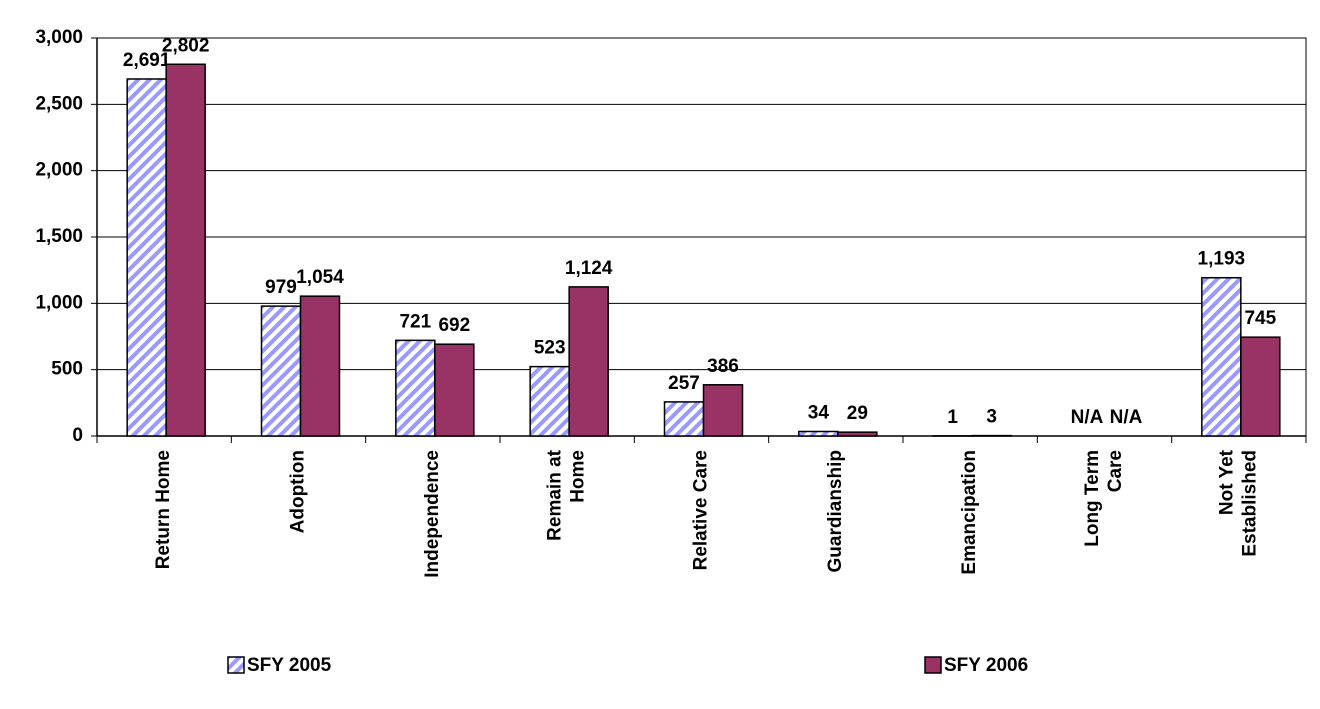  I want to click on value-label: 257, so click(684, 383).